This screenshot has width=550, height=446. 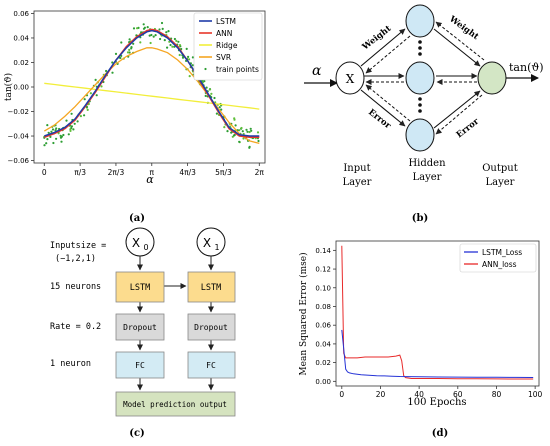 I want to click on legend-a-train: train points, so click(x=237, y=69).